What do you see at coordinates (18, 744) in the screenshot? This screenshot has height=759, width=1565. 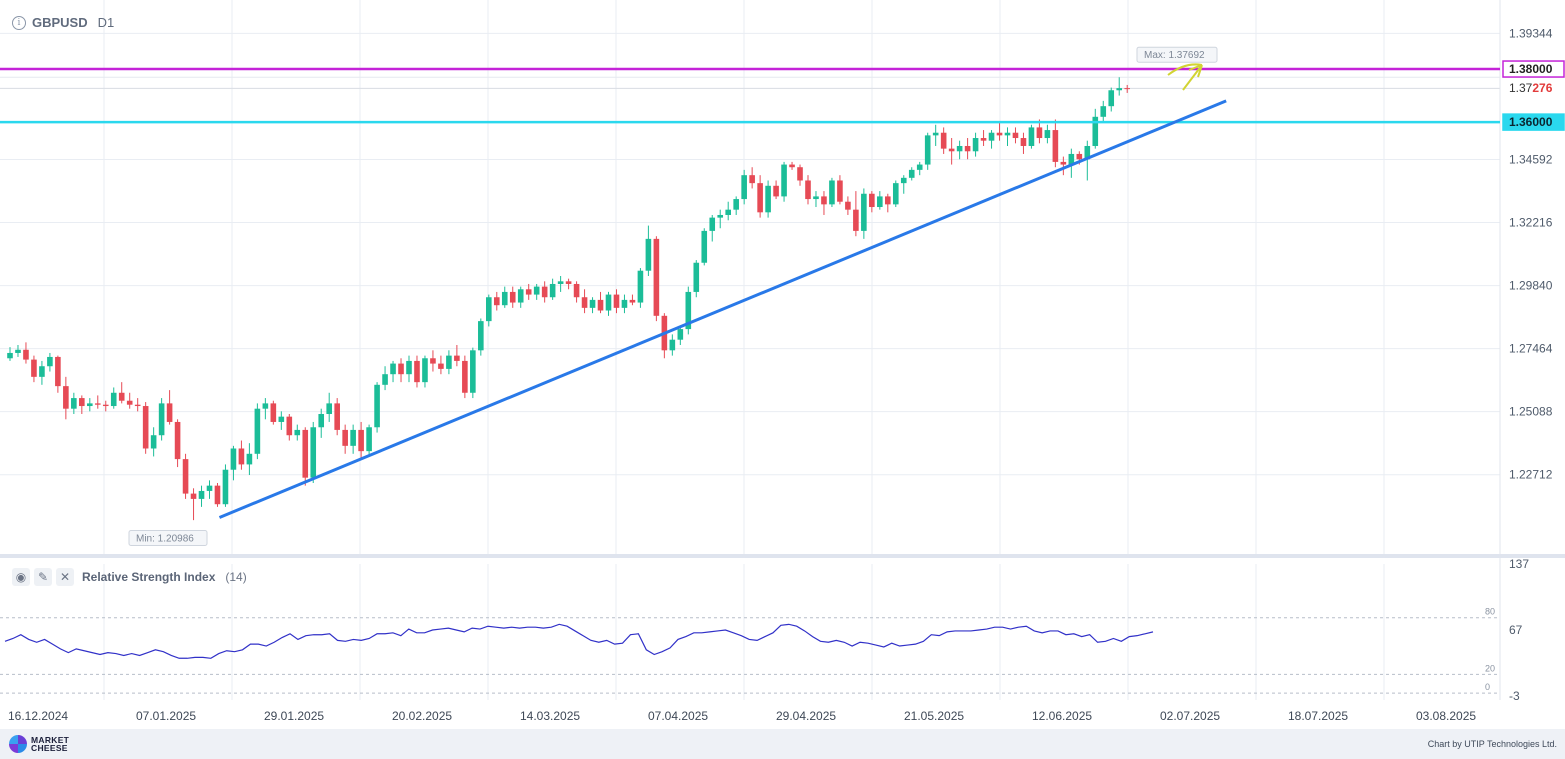 I see `logo-mark-icon` at bounding box center [18, 744].